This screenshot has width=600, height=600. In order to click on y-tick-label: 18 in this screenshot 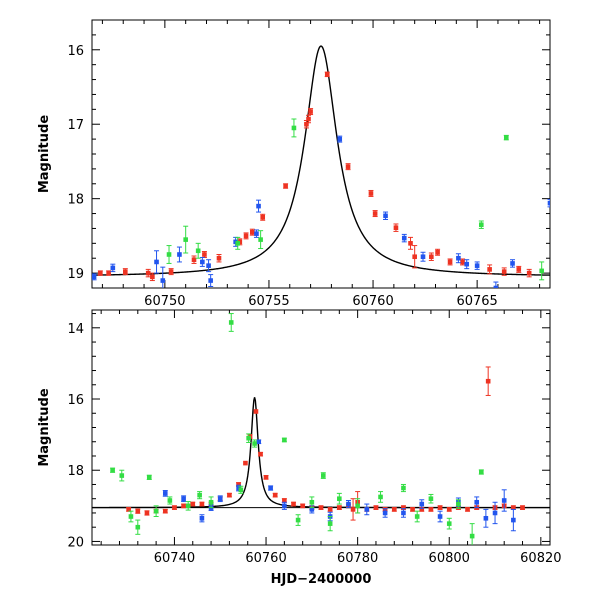, I will do `click(75, 200)`.